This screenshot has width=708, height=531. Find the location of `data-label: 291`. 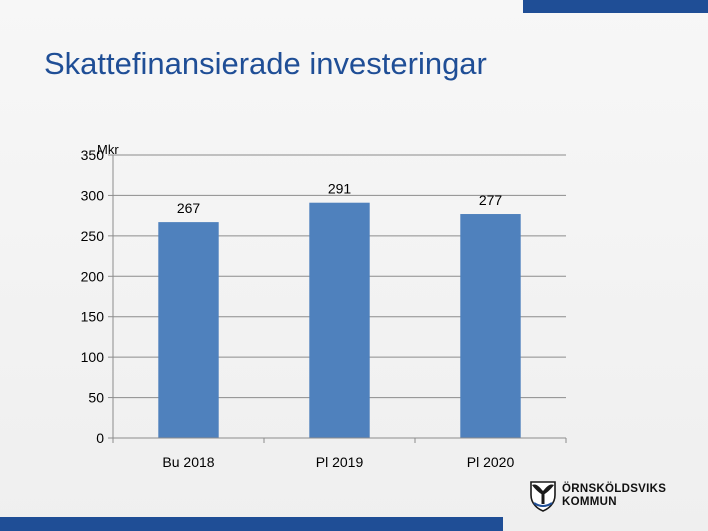

data-label: 291 is located at coordinates (340, 189).